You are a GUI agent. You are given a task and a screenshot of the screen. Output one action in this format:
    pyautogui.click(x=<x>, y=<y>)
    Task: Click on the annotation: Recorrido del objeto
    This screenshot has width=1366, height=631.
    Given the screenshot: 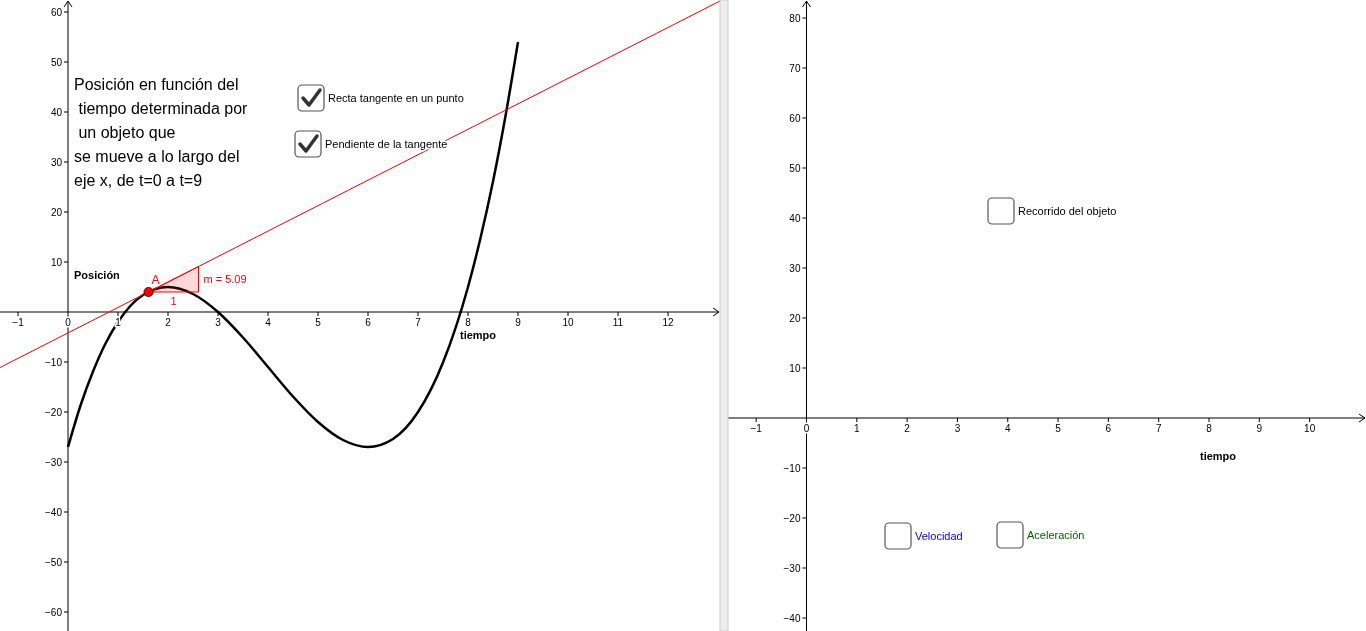 What is the action you would take?
    pyautogui.click(x=1067, y=211)
    